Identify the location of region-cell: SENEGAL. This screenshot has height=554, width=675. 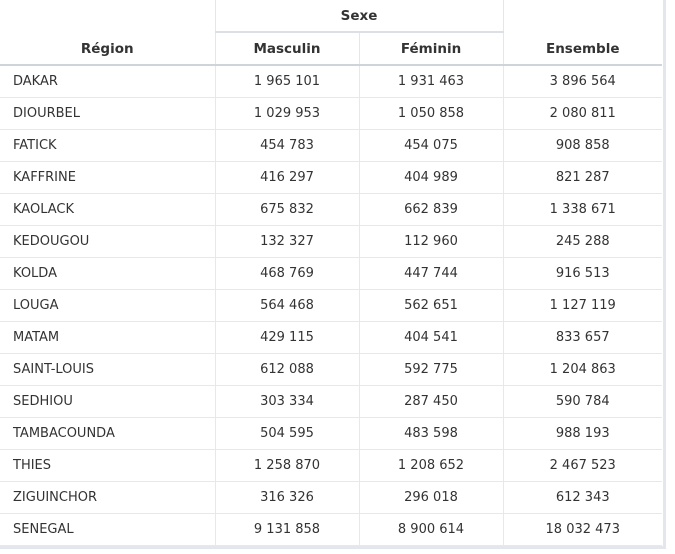
(108, 529).